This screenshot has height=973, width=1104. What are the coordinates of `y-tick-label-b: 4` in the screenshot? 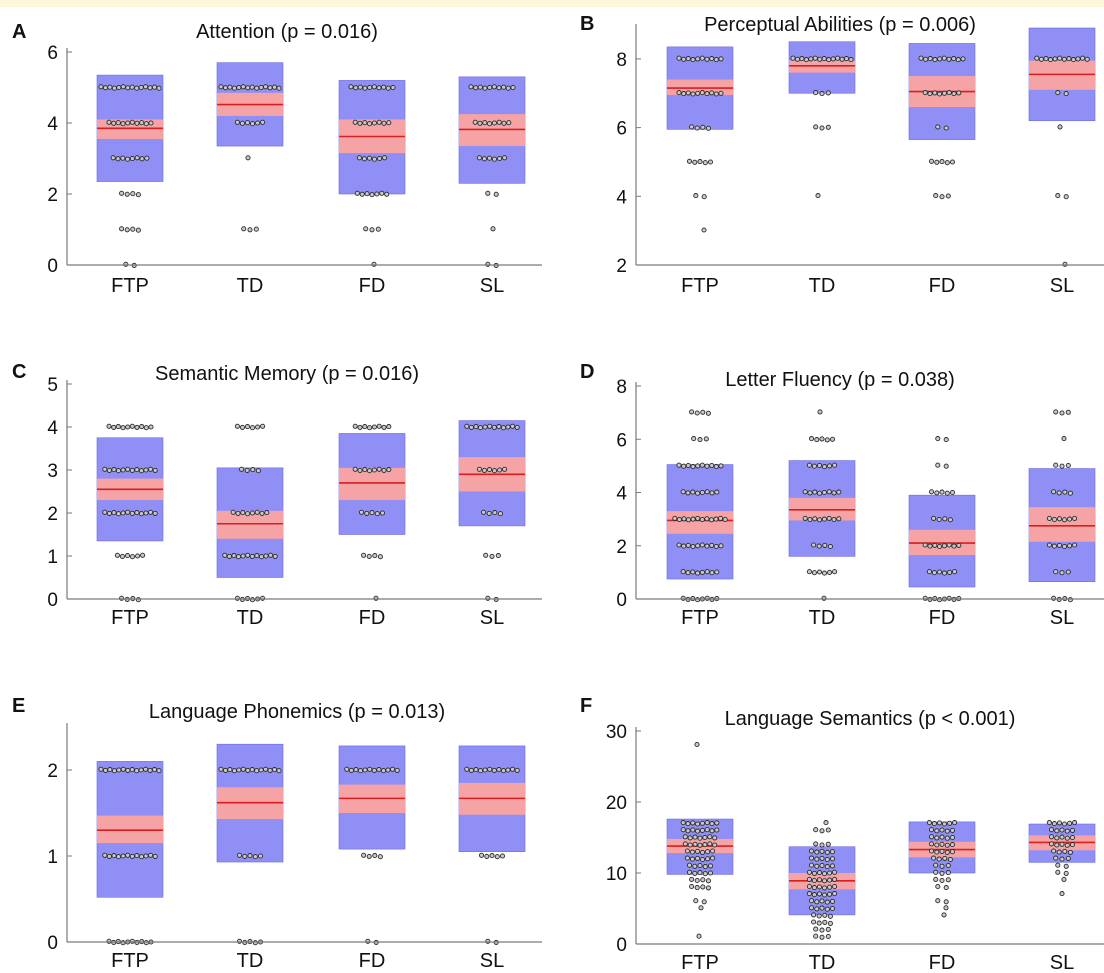 It's located at (621, 197).